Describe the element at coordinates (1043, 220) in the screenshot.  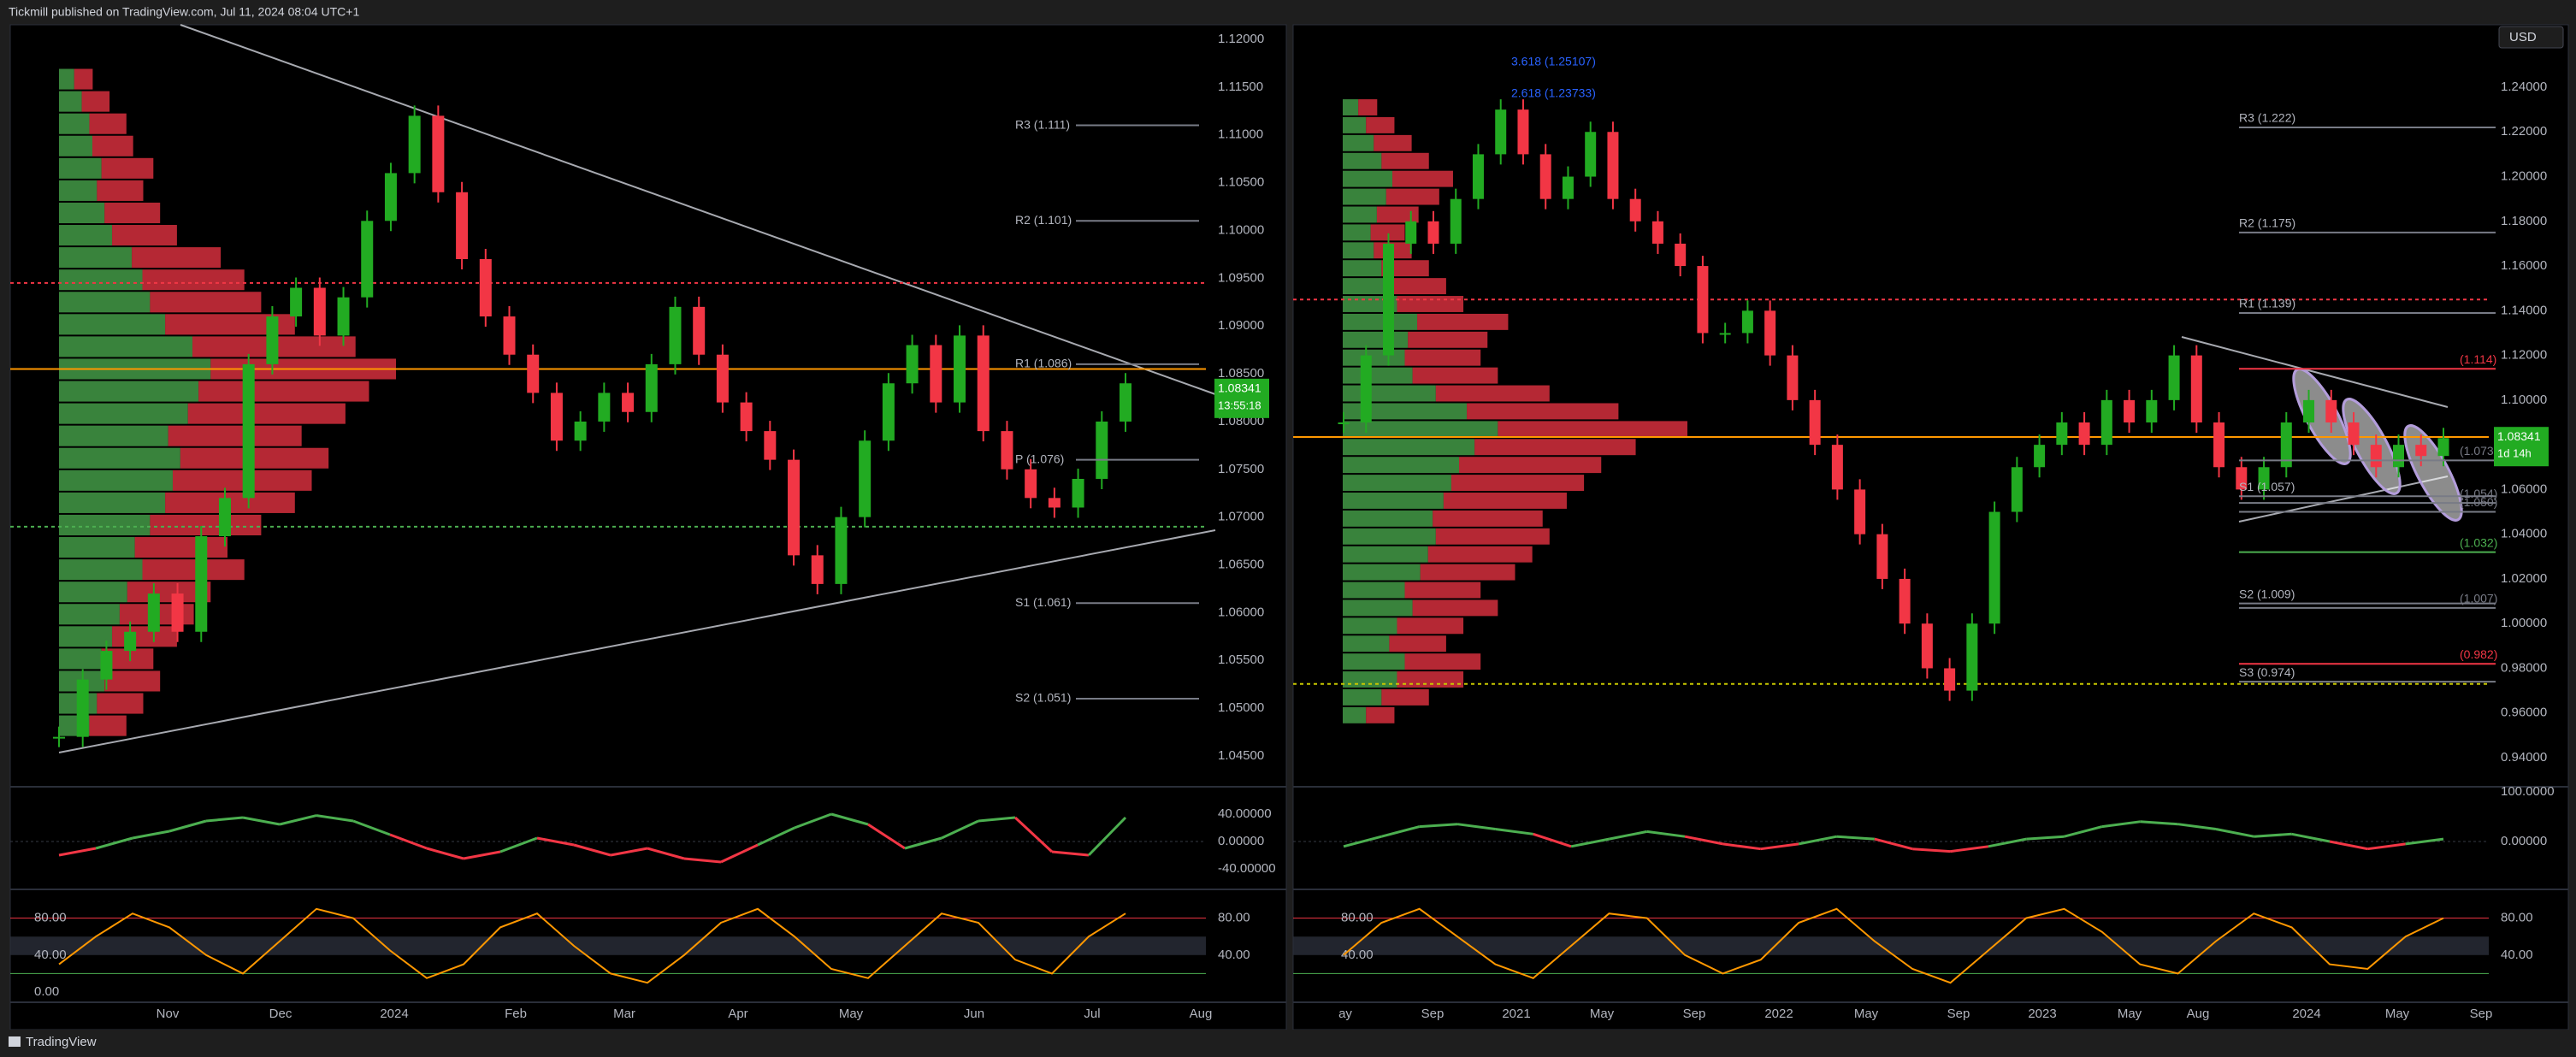
I see `pivot-label: R2 (1.101)` at that location.